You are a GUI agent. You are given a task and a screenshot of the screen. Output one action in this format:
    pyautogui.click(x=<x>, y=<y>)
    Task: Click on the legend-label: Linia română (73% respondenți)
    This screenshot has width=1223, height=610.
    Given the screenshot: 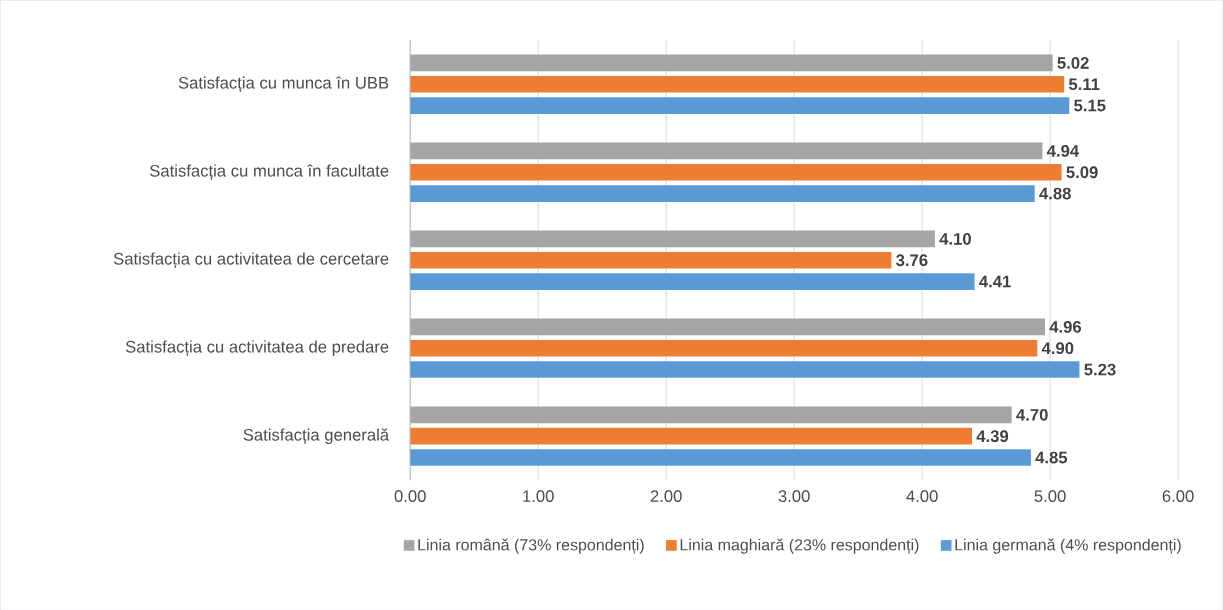 What is the action you would take?
    pyautogui.click(x=531, y=546)
    